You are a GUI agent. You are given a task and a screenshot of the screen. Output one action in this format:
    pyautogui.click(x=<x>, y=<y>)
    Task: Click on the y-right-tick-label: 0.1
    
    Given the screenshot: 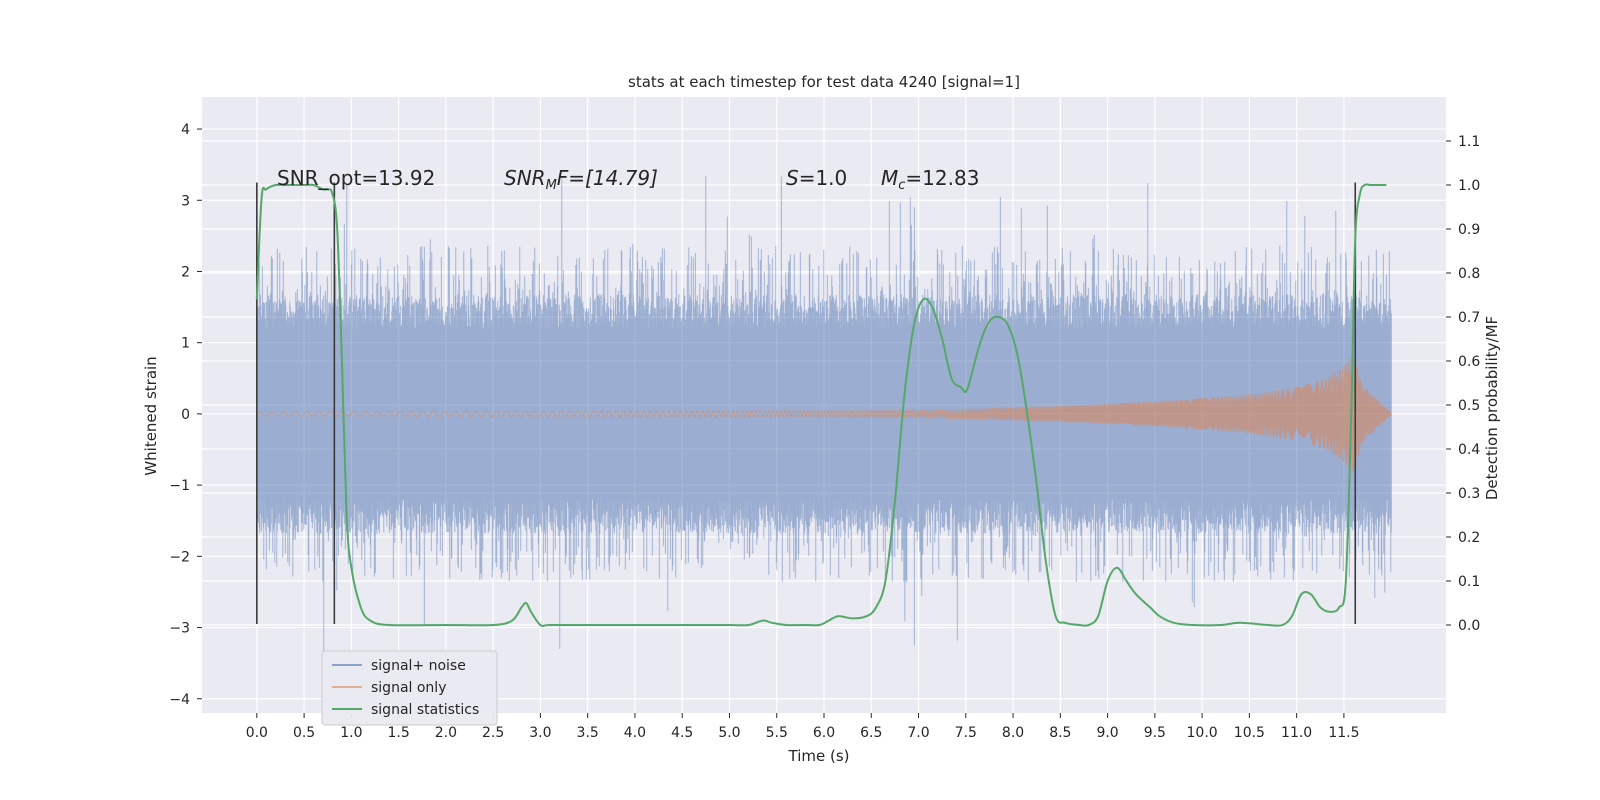 What is the action you would take?
    pyautogui.click(x=1469, y=582)
    